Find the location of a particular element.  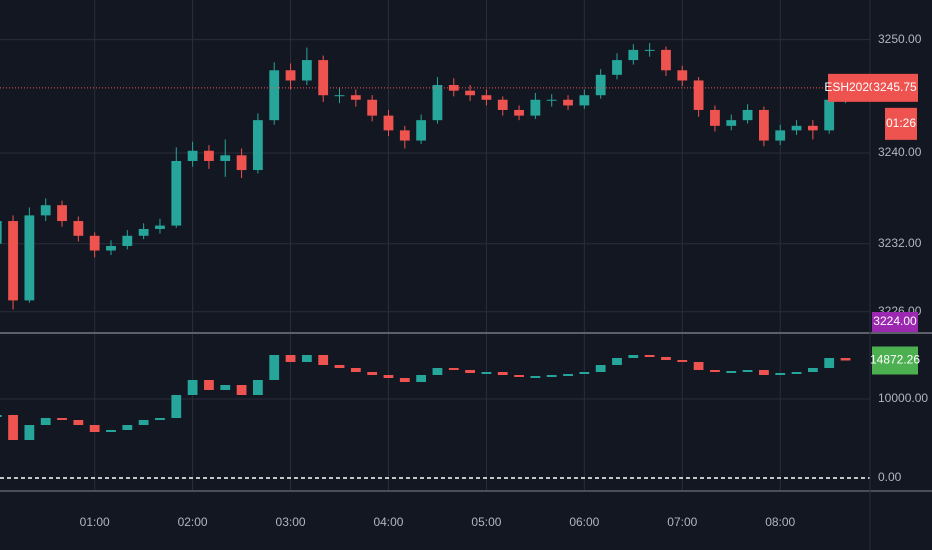

x-tick-label: 07:00 is located at coordinates (682, 522).